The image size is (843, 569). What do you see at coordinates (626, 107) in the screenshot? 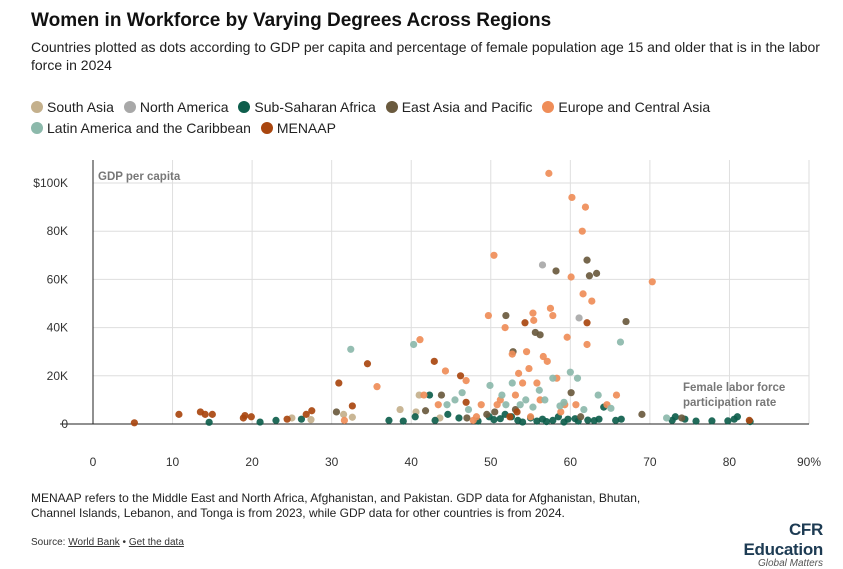
I see `legend-item-europe-central-asia: Europe and Central Asia` at bounding box center [626, 107].